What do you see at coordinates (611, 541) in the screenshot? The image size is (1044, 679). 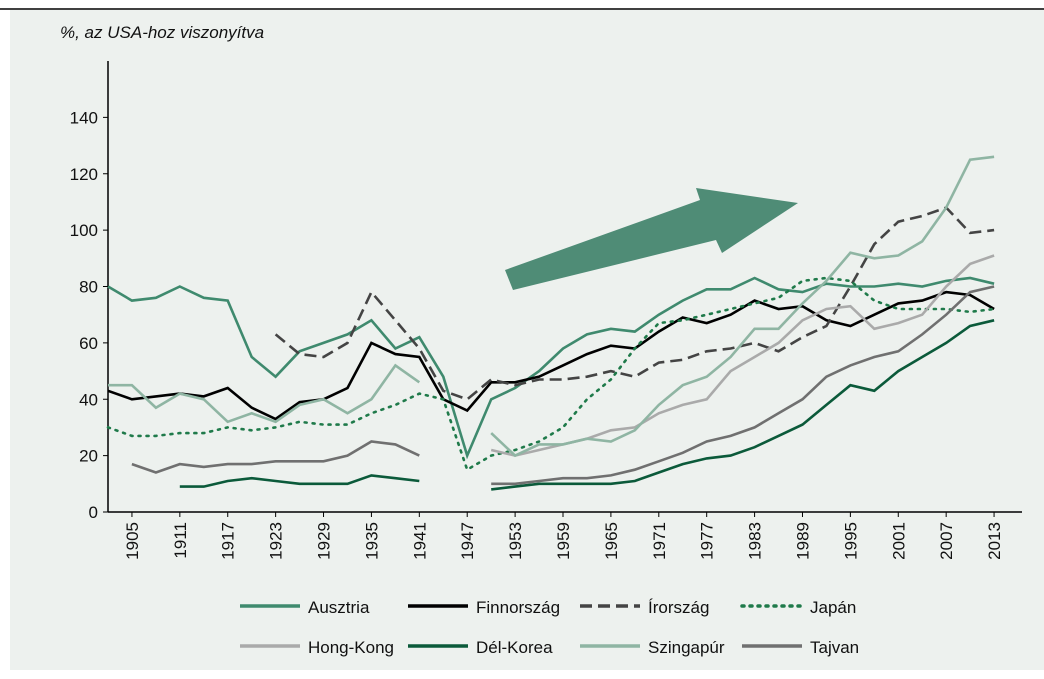 I see `x-tick-label: 1965` at bounding box center [611, 541].